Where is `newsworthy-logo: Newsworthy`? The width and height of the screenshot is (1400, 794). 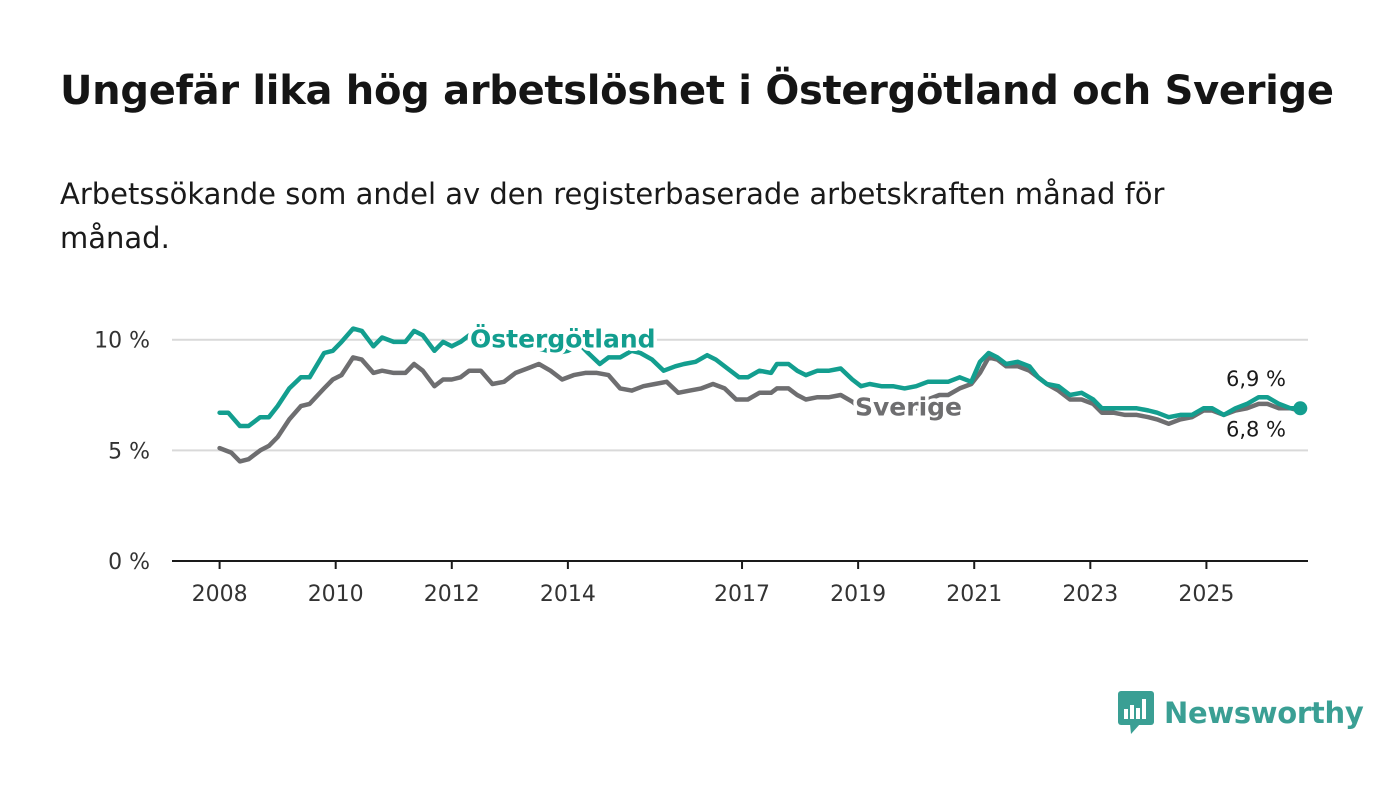 newsworthy-logo: Newsworthy is located at coordinates (1241, 713).